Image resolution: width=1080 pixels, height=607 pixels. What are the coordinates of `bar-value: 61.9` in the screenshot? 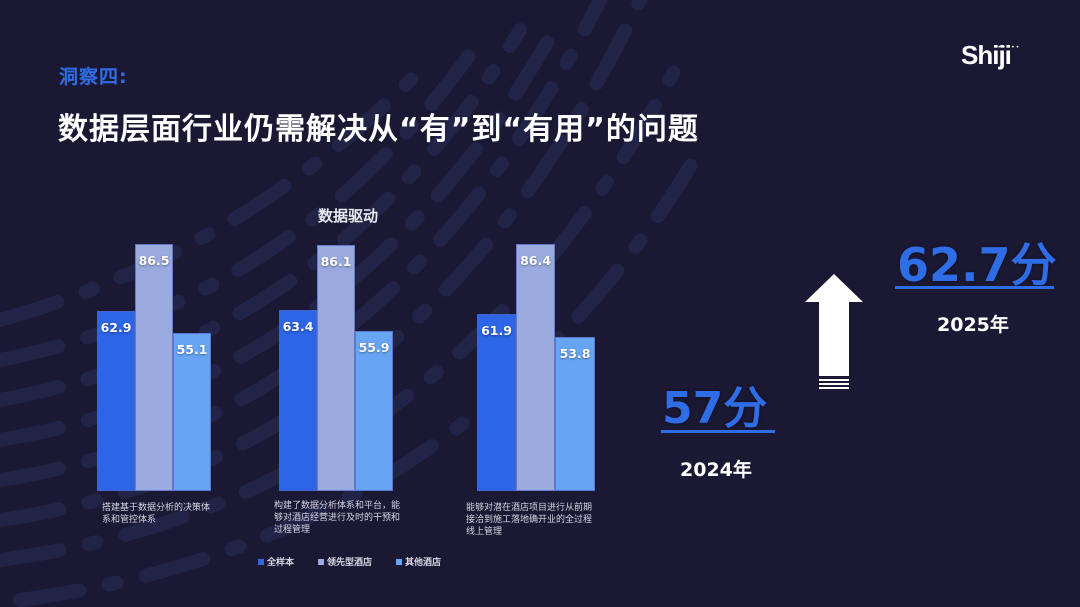 It's located at (496, 330).